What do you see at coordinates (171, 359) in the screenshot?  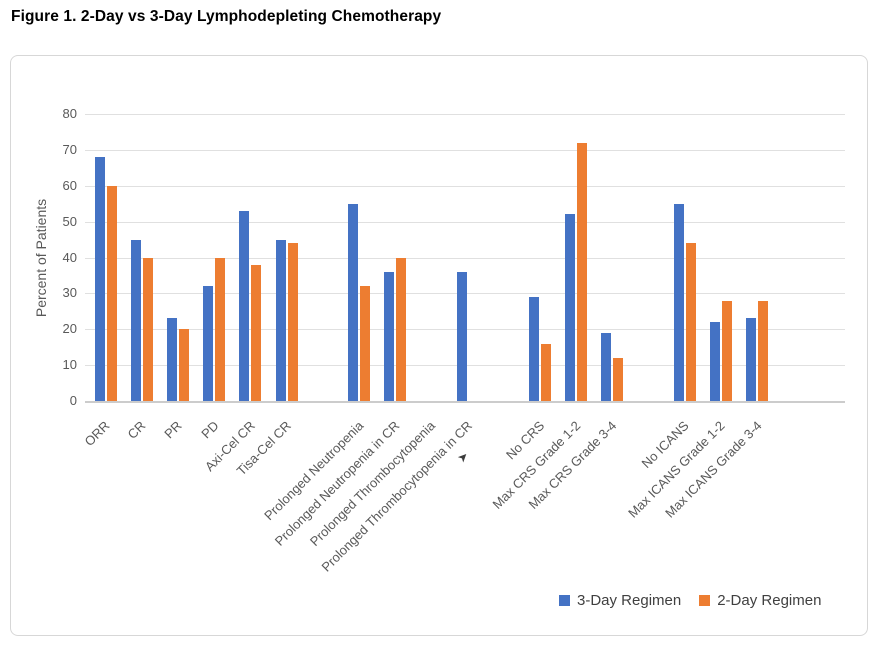 I see `bar-3day-pr` at bounding box center [171, 359].